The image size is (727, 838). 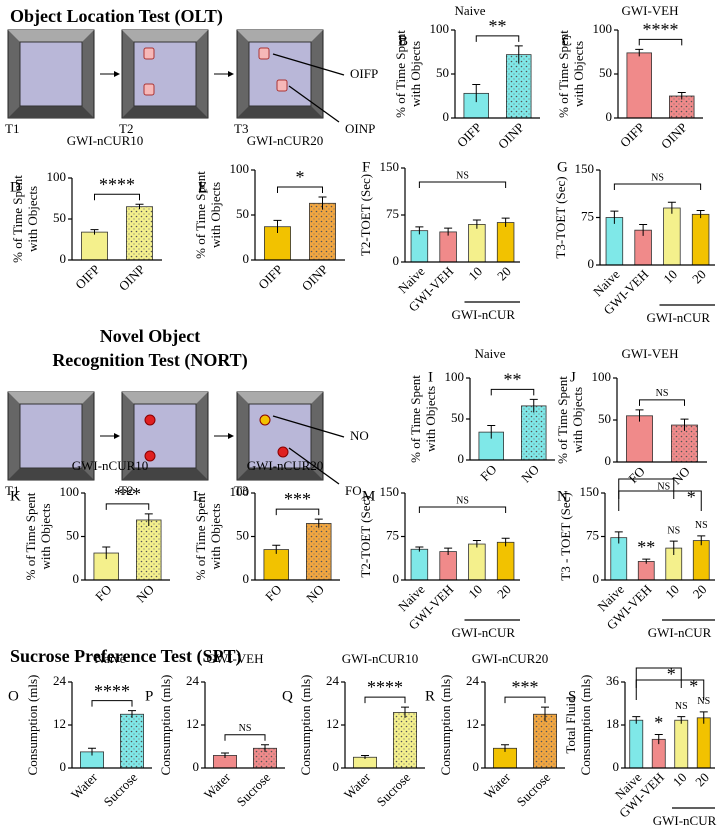 I want to click on significance-label: **, so click(x=498, y=26).